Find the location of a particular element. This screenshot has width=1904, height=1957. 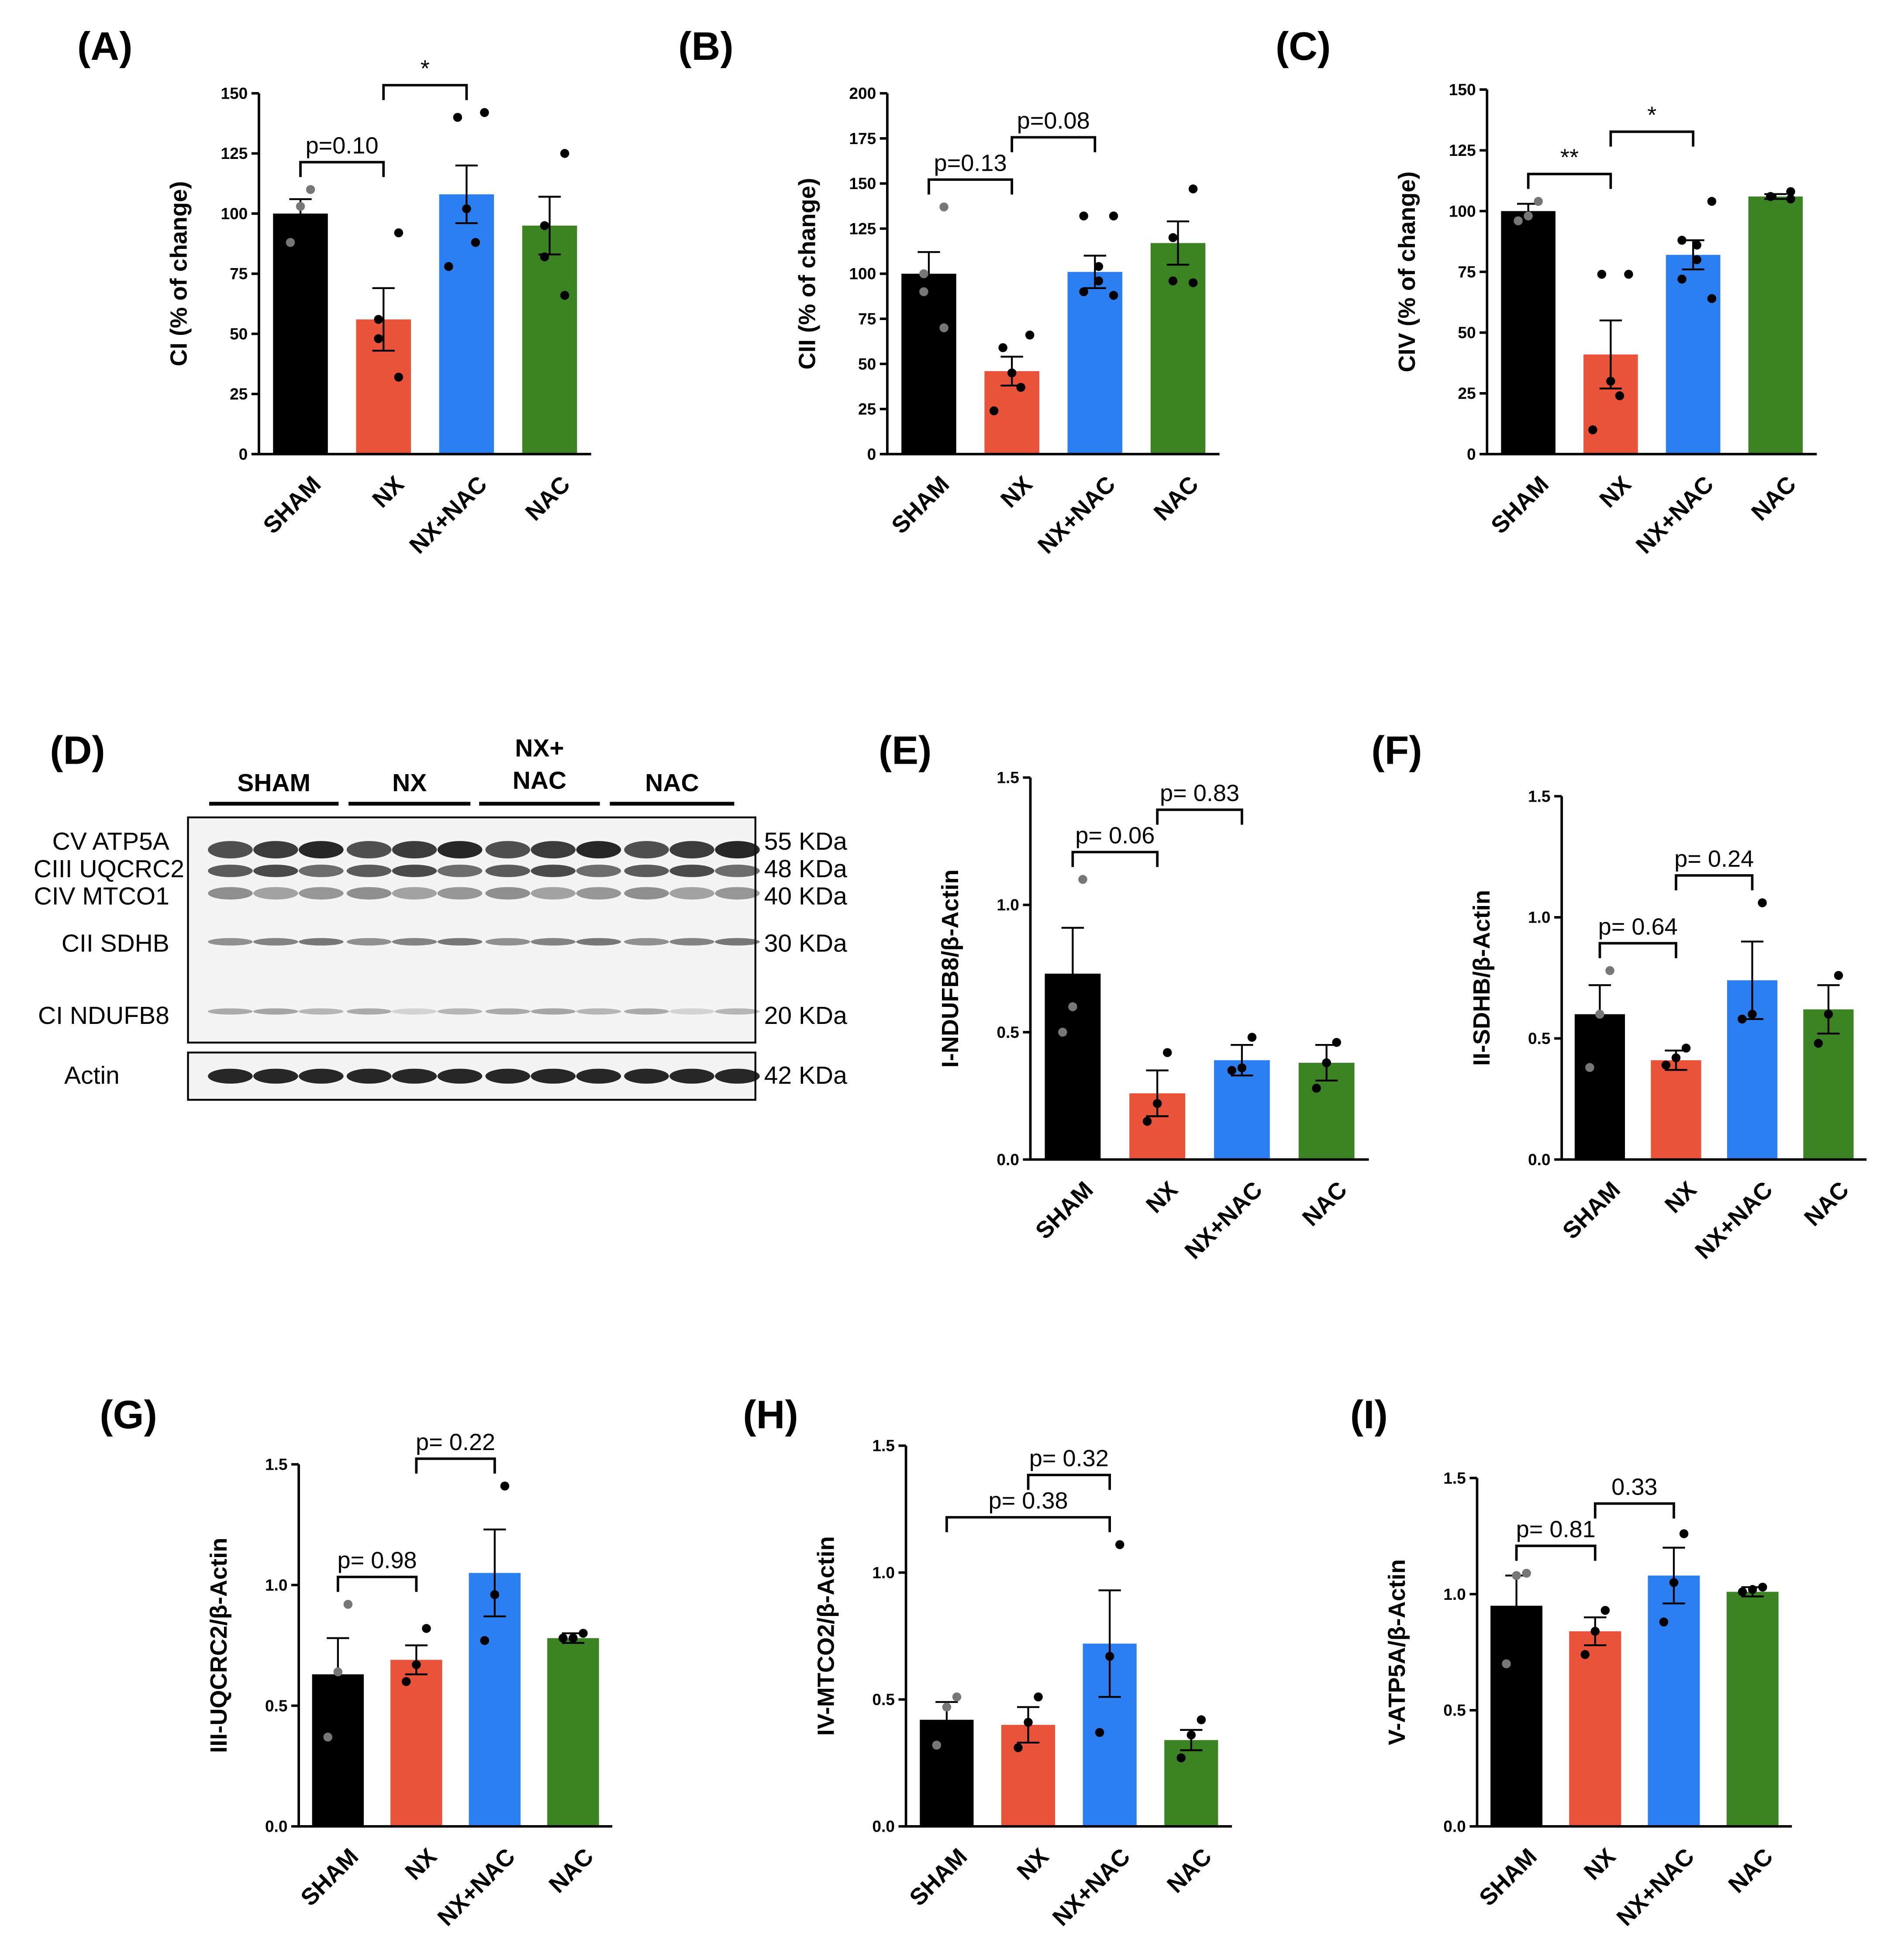

panel-label: (D) is located at coordinates (77, 750).